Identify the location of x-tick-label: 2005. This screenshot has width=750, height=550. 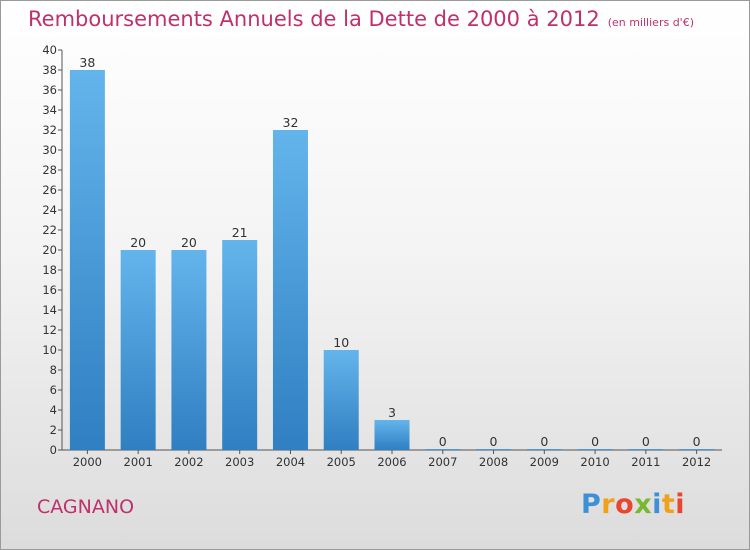
(341, 462).